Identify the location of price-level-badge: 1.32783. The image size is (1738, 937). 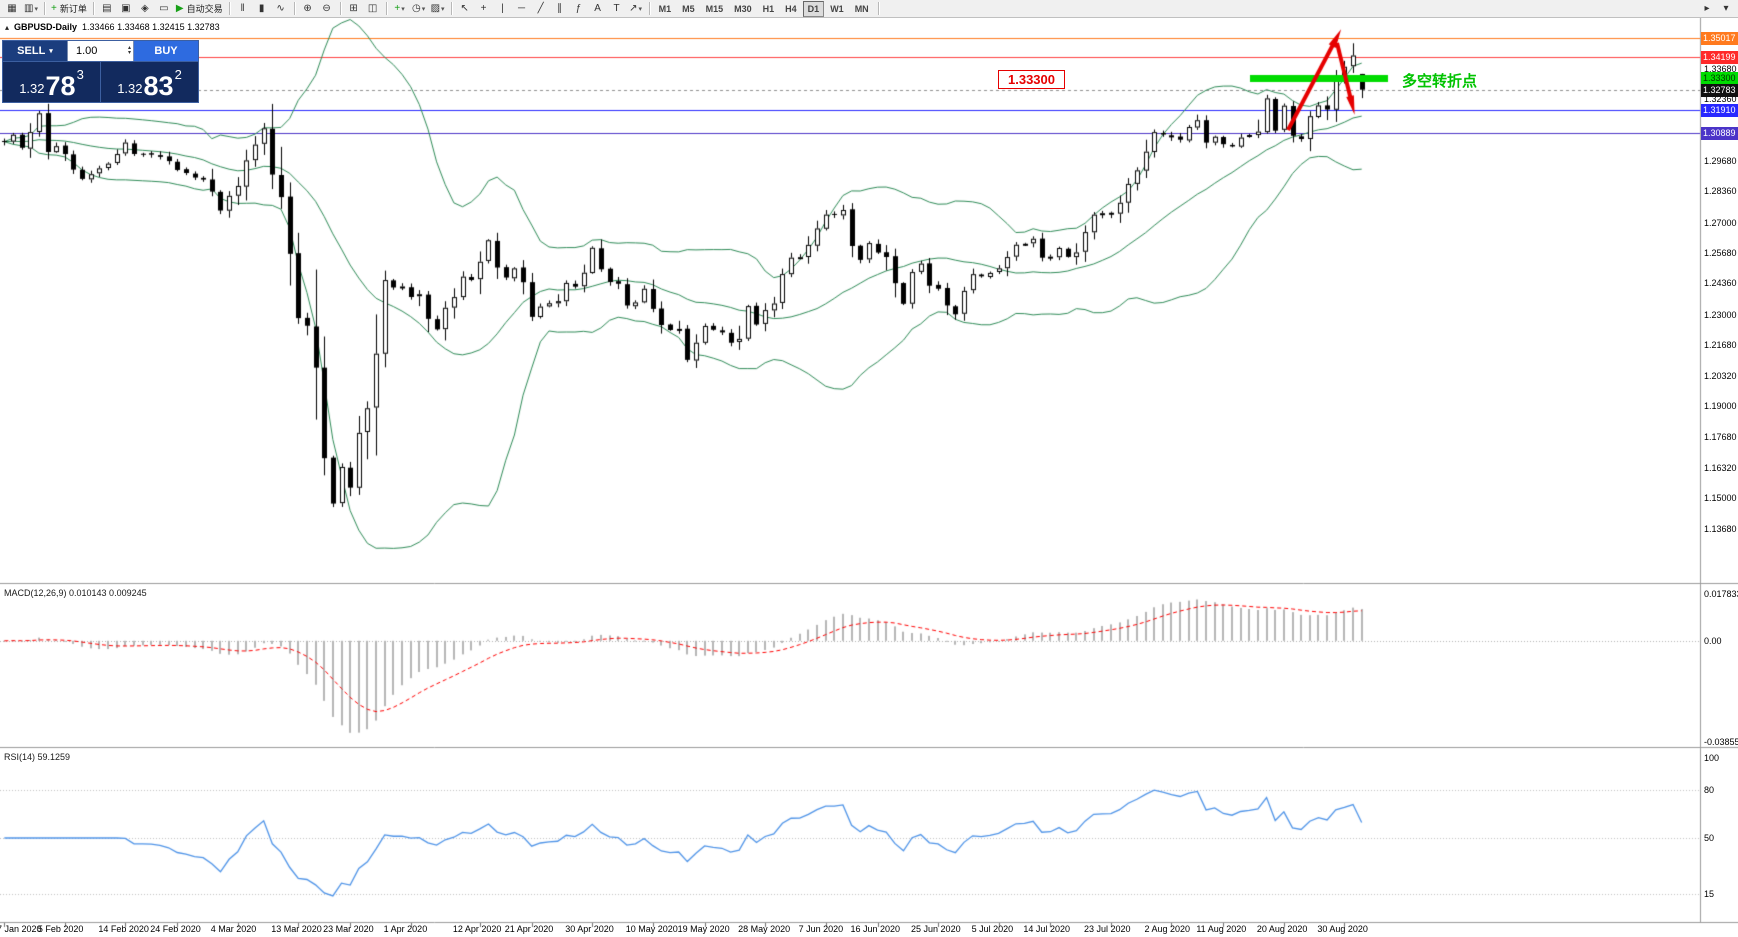
(1719, 90).